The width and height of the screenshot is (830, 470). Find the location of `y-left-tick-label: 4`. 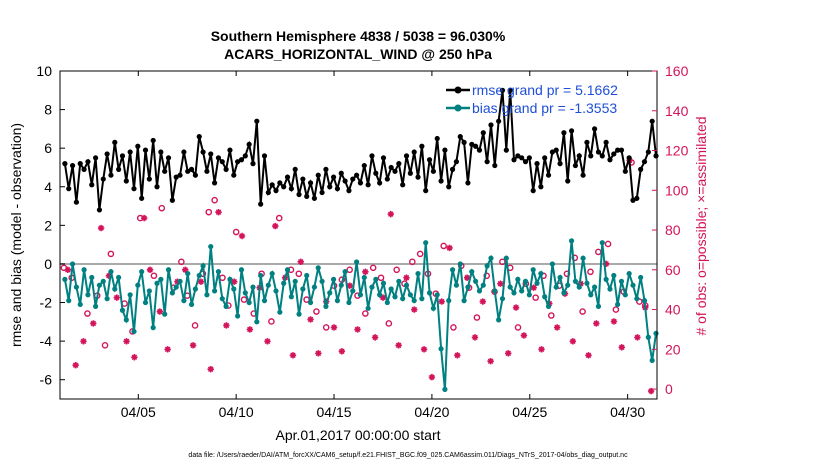

y-left-tick-label: 4 is located at coordinates (48, 187).